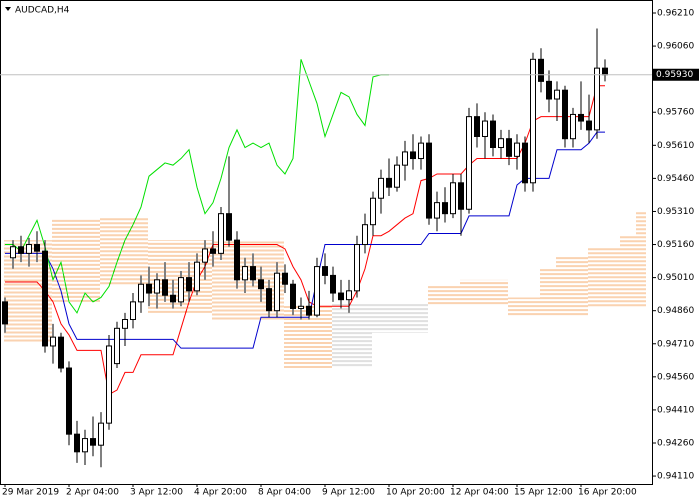 The height and width of the screenshot is (500, 700). What do you see at coordinates (348, 493) in the screenshot?
I see `x-tick-label: 9 Apr 12:00` at bounding box center [348, 493].